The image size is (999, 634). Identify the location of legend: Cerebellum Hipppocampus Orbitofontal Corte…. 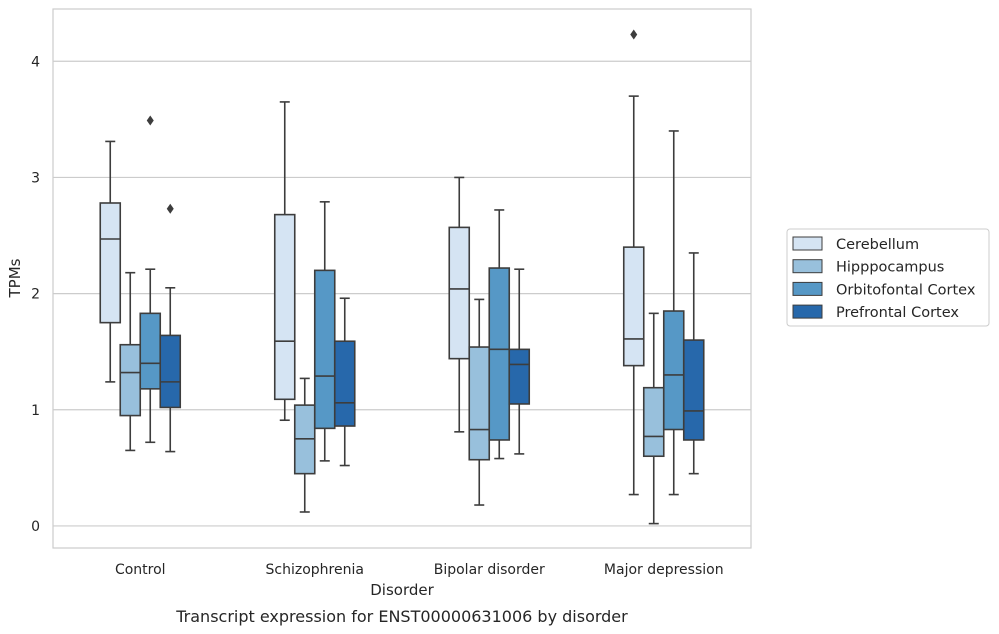
(888, 277).